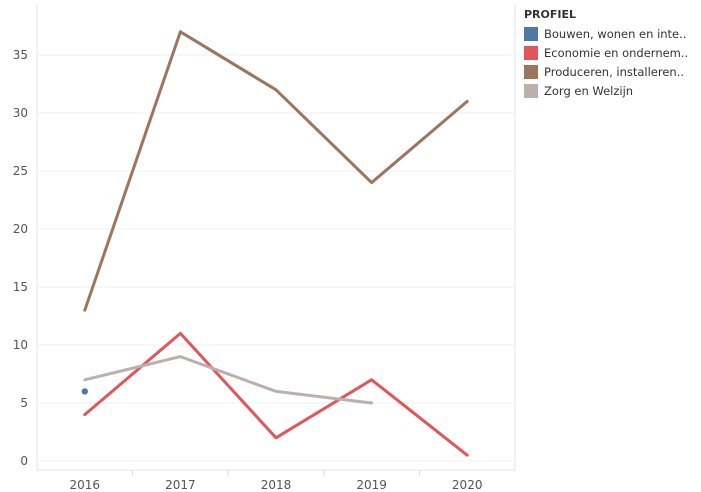  I want to click on y-tick-label: 15, so click(20, 287).